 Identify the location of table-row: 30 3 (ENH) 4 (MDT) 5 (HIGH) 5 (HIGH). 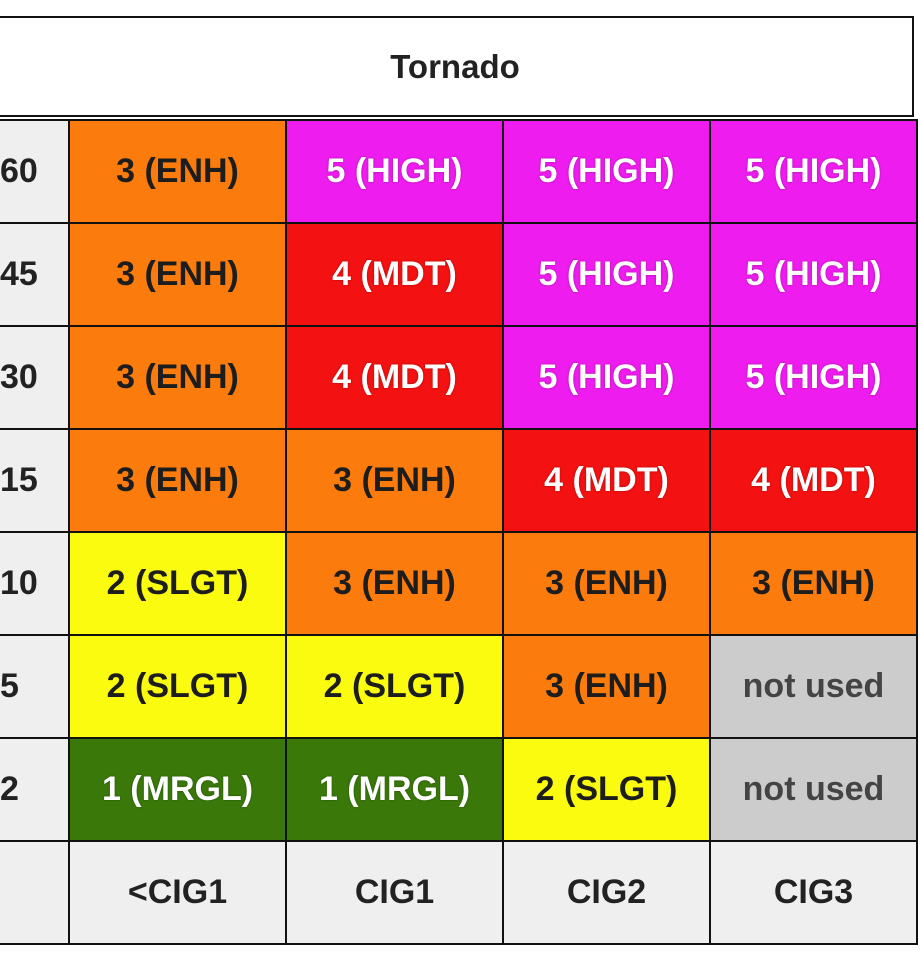
(459, 377).